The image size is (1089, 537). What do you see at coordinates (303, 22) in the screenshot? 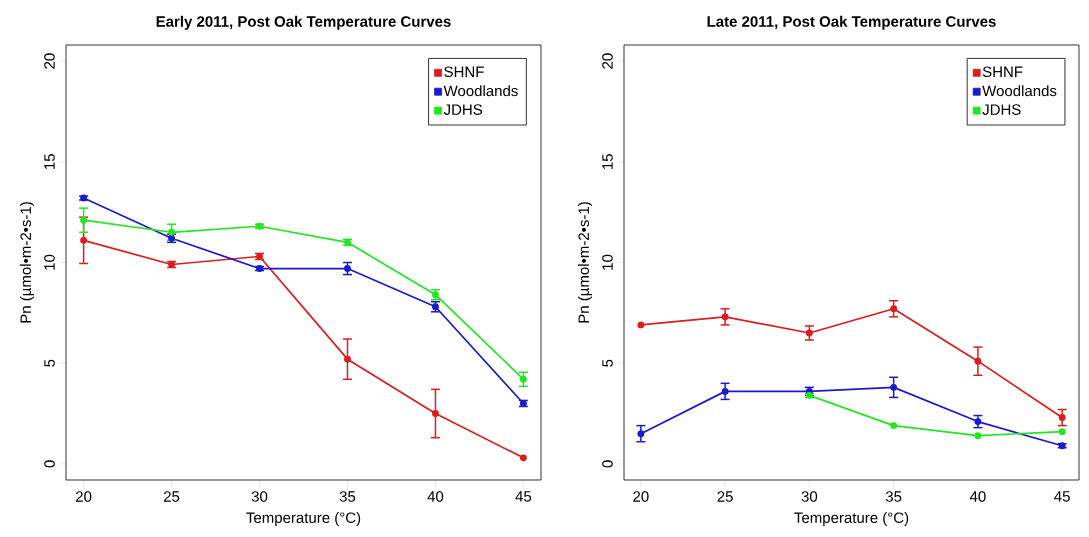
I see `chart-title: Early 2011, Post Oak Temperature Curves` at bounding box center [303, 22].